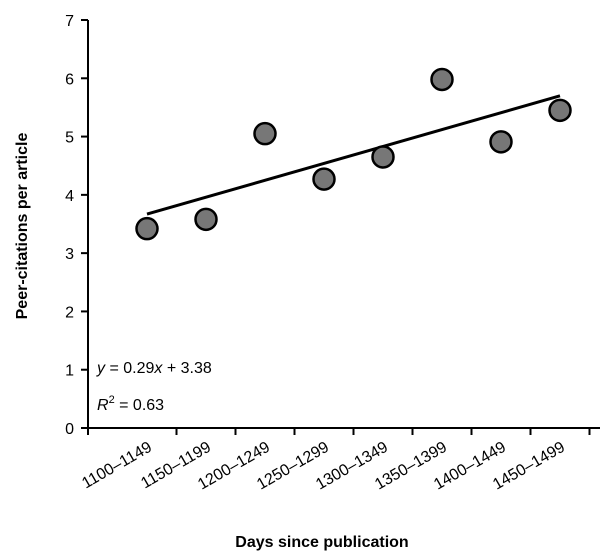 Image resolution: width=611 pixels, height=556 pixels. Describe the element at coordinates (69, 312) in the screenshot. I see `y-tick-label: 2` at that location.